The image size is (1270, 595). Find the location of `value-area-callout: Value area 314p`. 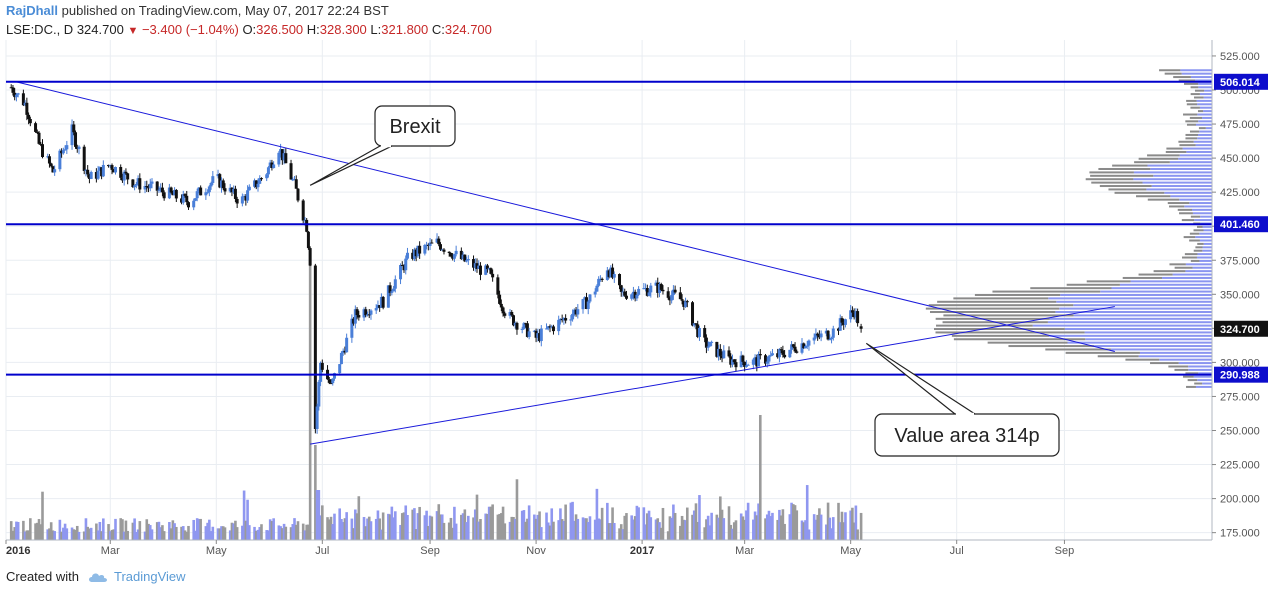

value-area-callout: Value area 314p is located at coordinates (962, 399).